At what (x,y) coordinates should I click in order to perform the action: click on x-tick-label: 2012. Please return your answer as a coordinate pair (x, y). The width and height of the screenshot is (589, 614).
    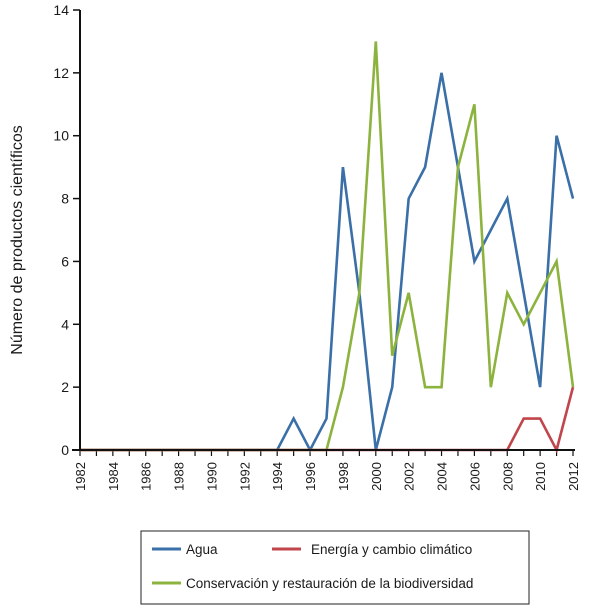
    Looking at the image, I should click on (573, 476).